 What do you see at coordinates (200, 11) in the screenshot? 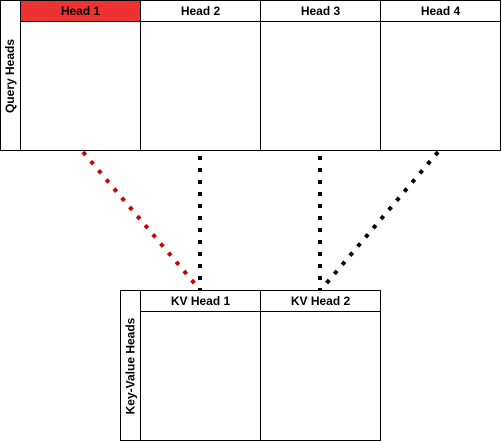
I see `query-head-2-title: Head 2` at bounding box center [200, 11].